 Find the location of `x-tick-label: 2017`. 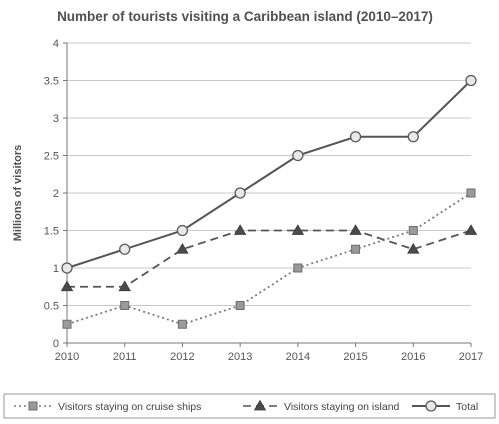

x-tick-label: 2017 is located at coordinates (471, 357).